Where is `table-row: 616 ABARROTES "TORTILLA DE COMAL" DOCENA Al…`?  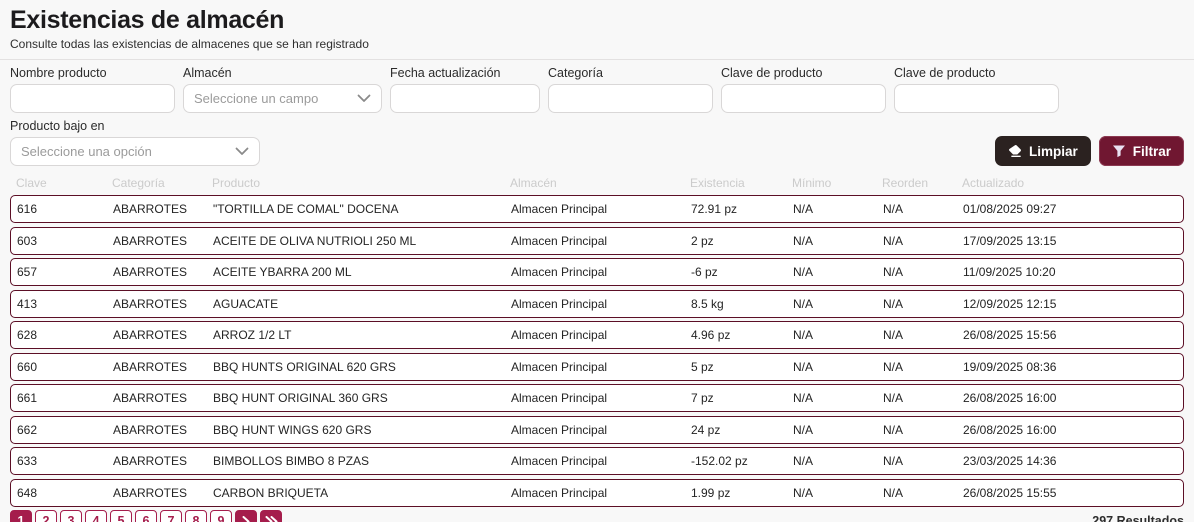 table-row: 616 ABARROTES "TORTILLA DE COMAL" DOCENA Al… is located at coordinates (597, 209).